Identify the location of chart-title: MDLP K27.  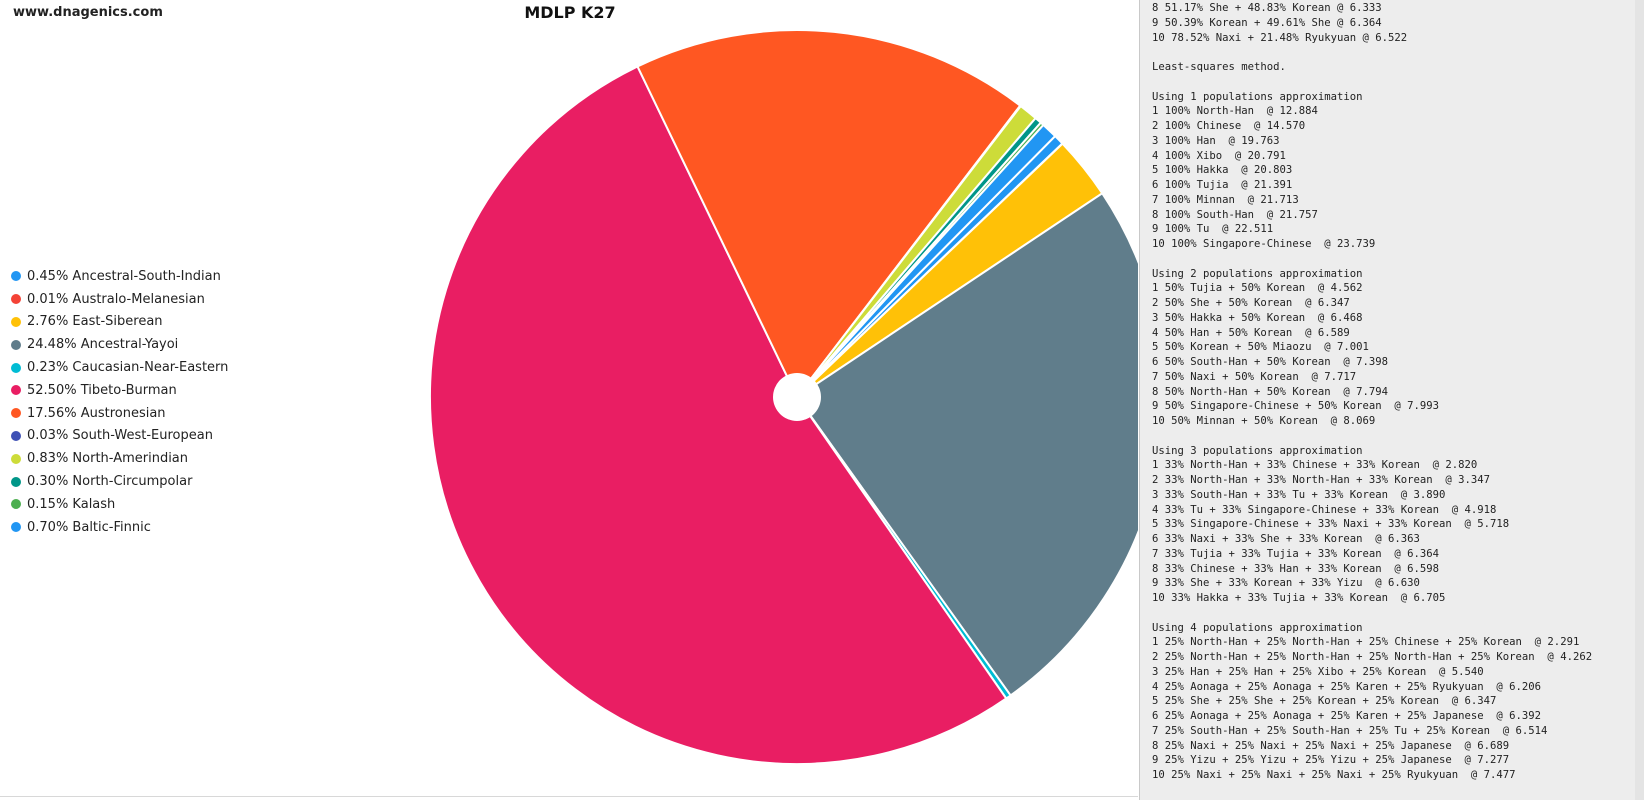
(570, 12).